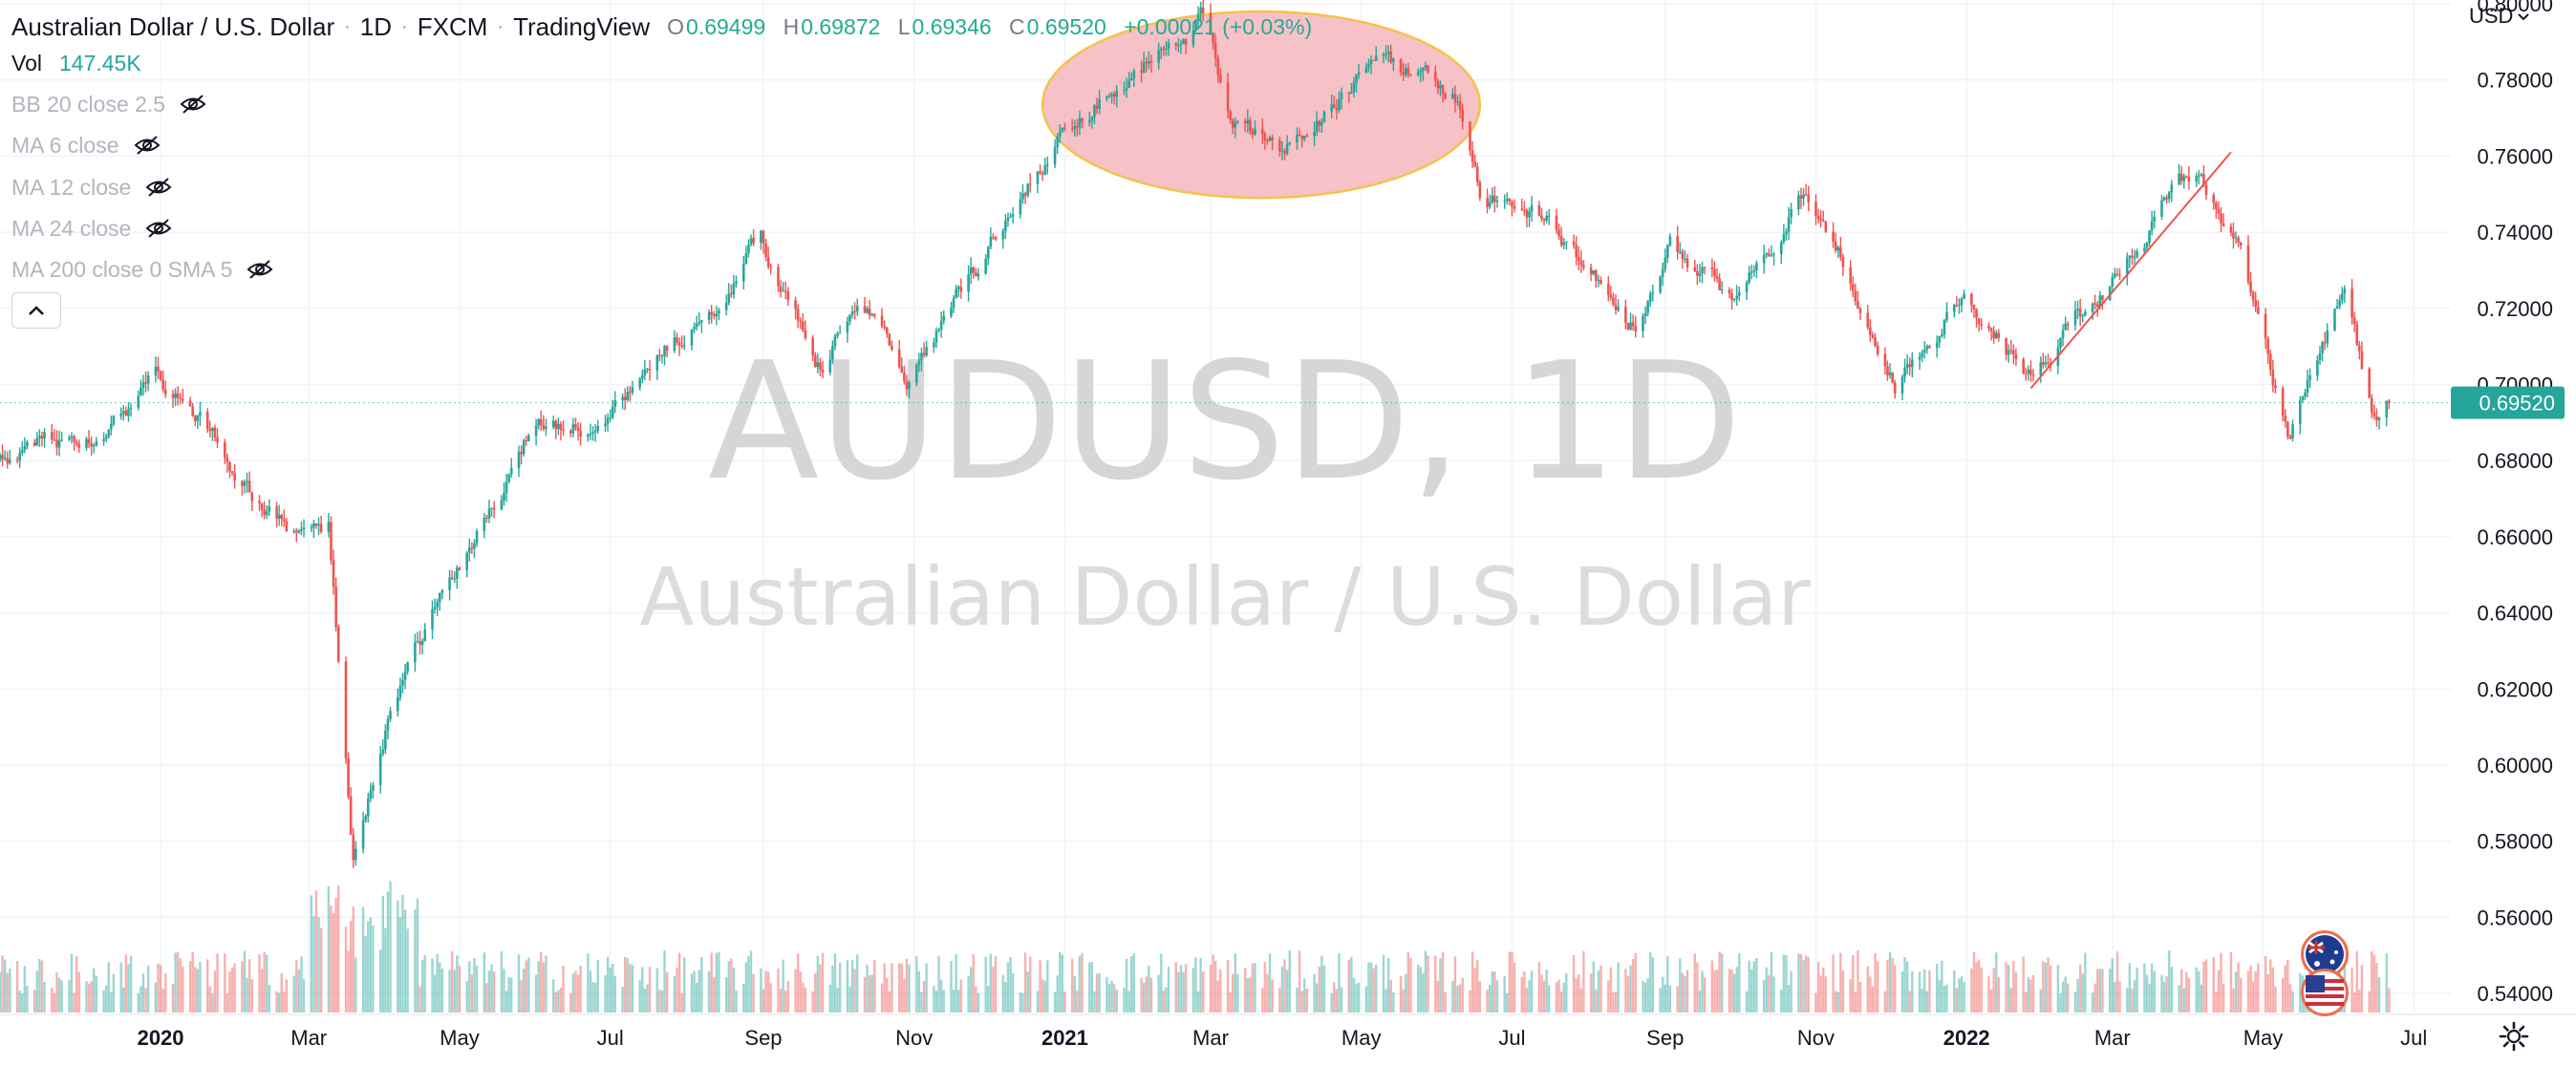  I want to click on interval-label: 1D, so click(376, 26).